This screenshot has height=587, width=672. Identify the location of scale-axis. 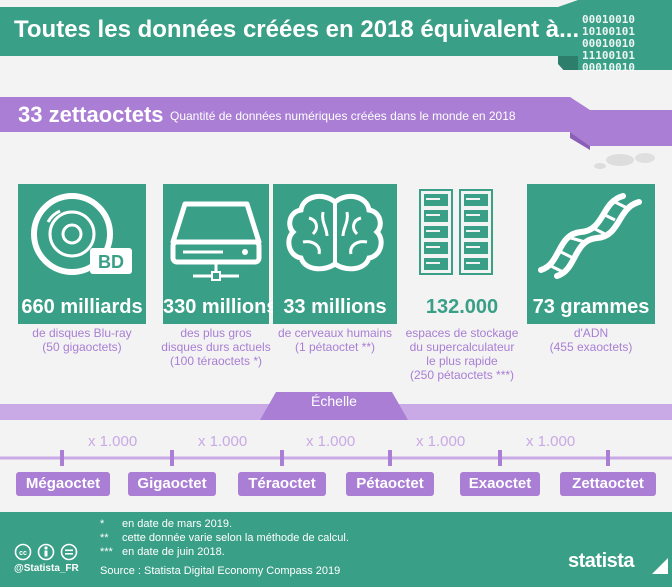
(336, 458).